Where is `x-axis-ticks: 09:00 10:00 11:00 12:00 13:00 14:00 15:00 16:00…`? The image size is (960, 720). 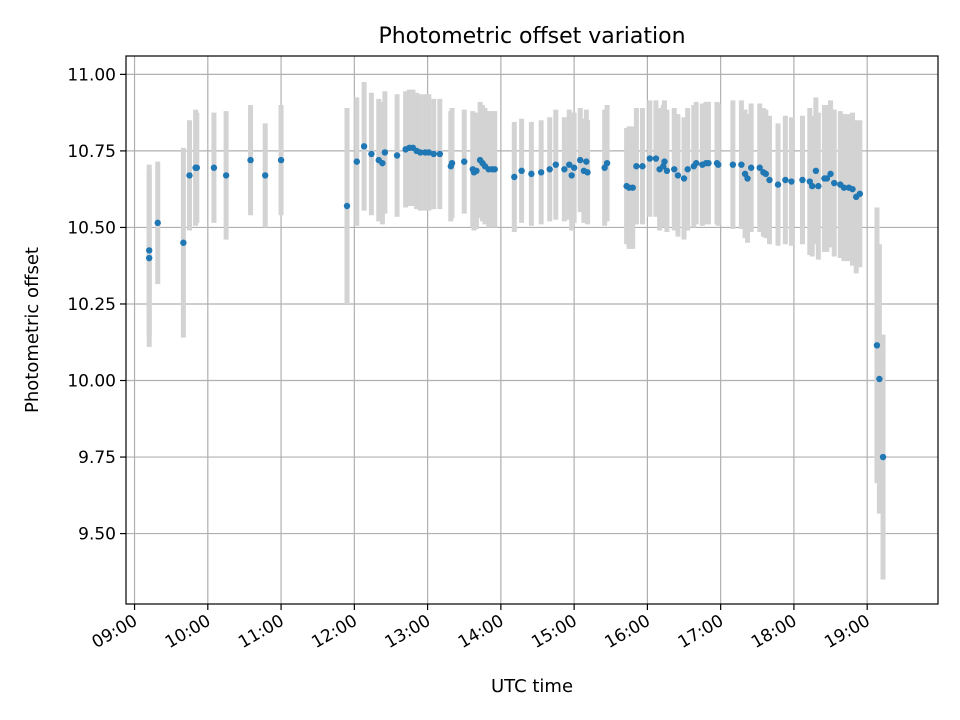
x-axis-ticks: 09:00 10:00 11:00 12:00 13:00 14:00 15:00 16:00… is located at coordinates (481, 628).